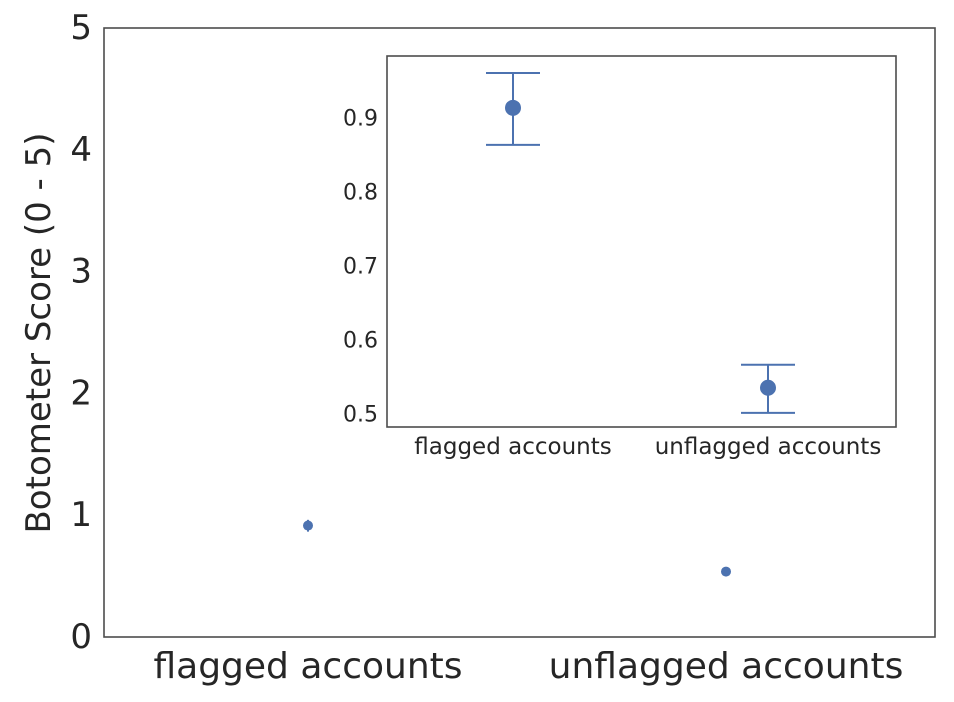 The height and width of the screenshot is (702, 954). What do you see at coordinates (726, 666) in the screenshot?
I see `main-x-tick-label: unflagged accounts` at bounding box center [726, 666].